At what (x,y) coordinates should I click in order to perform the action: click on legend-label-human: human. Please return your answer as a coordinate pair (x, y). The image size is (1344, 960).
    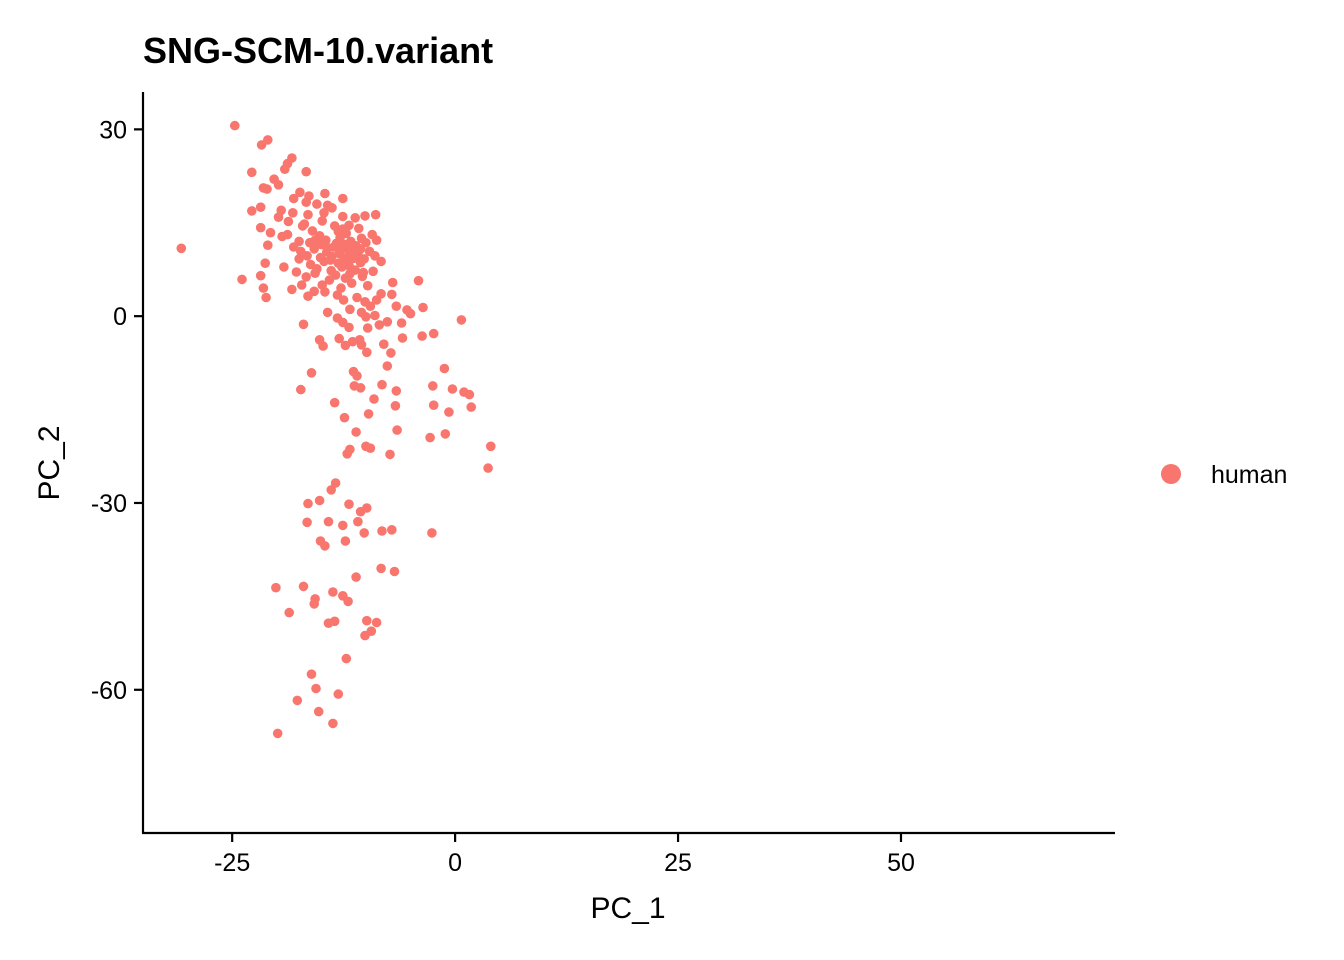
    Looking at the image, I should click on (1249, 475).